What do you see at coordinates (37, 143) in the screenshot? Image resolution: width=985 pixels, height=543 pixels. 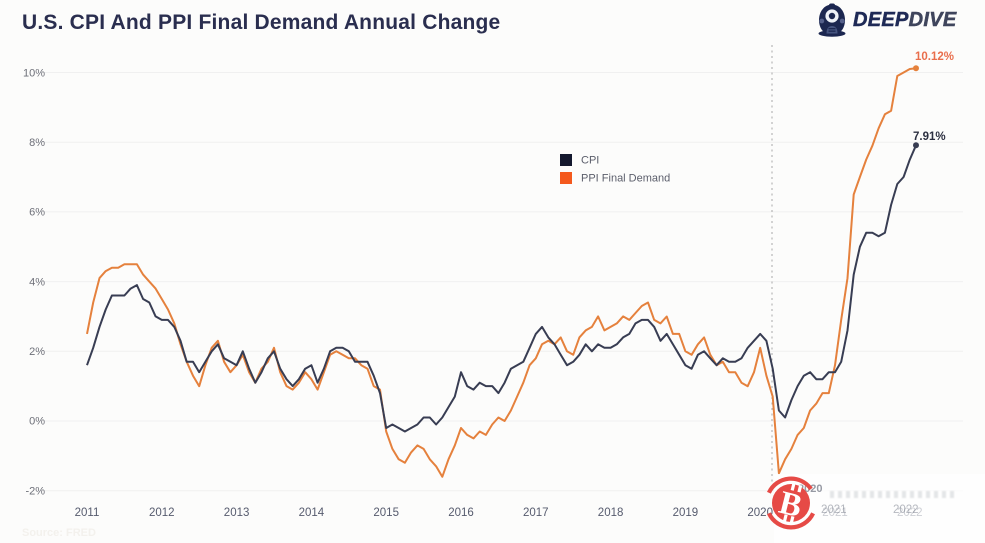 I see `svg-text: 8%` at bounding box center [37, 143].